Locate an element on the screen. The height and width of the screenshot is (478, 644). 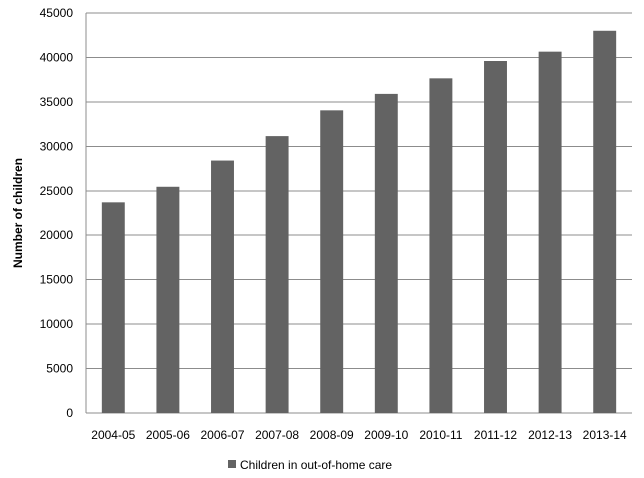
legend: Children in out-of-home care is located at coordinates (310, 465).